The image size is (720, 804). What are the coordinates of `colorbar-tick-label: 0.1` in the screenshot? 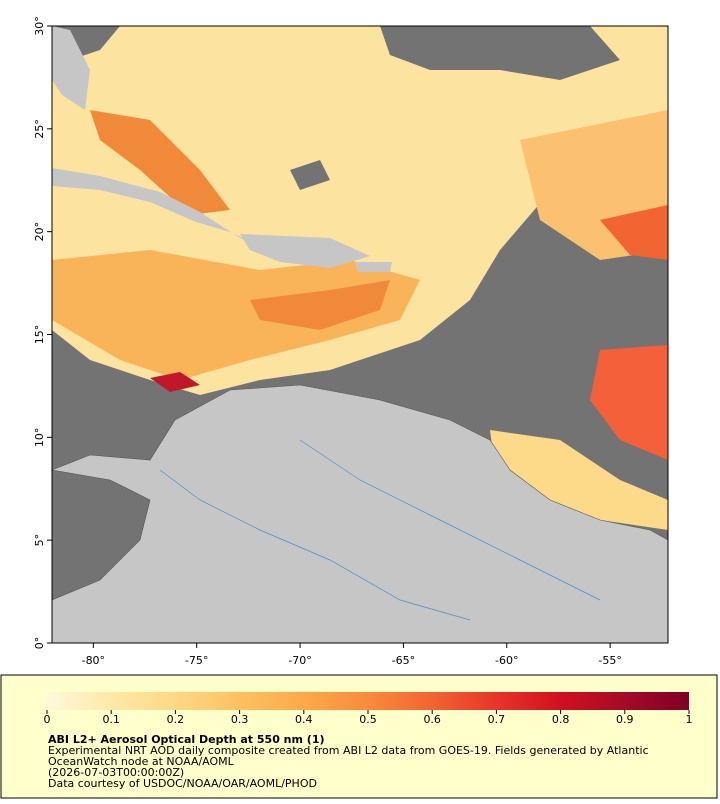 It's located at (111, 719).